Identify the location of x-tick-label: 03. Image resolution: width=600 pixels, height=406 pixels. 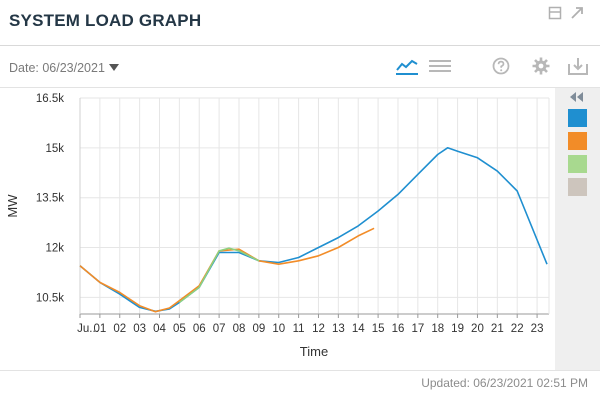
(139, 329).